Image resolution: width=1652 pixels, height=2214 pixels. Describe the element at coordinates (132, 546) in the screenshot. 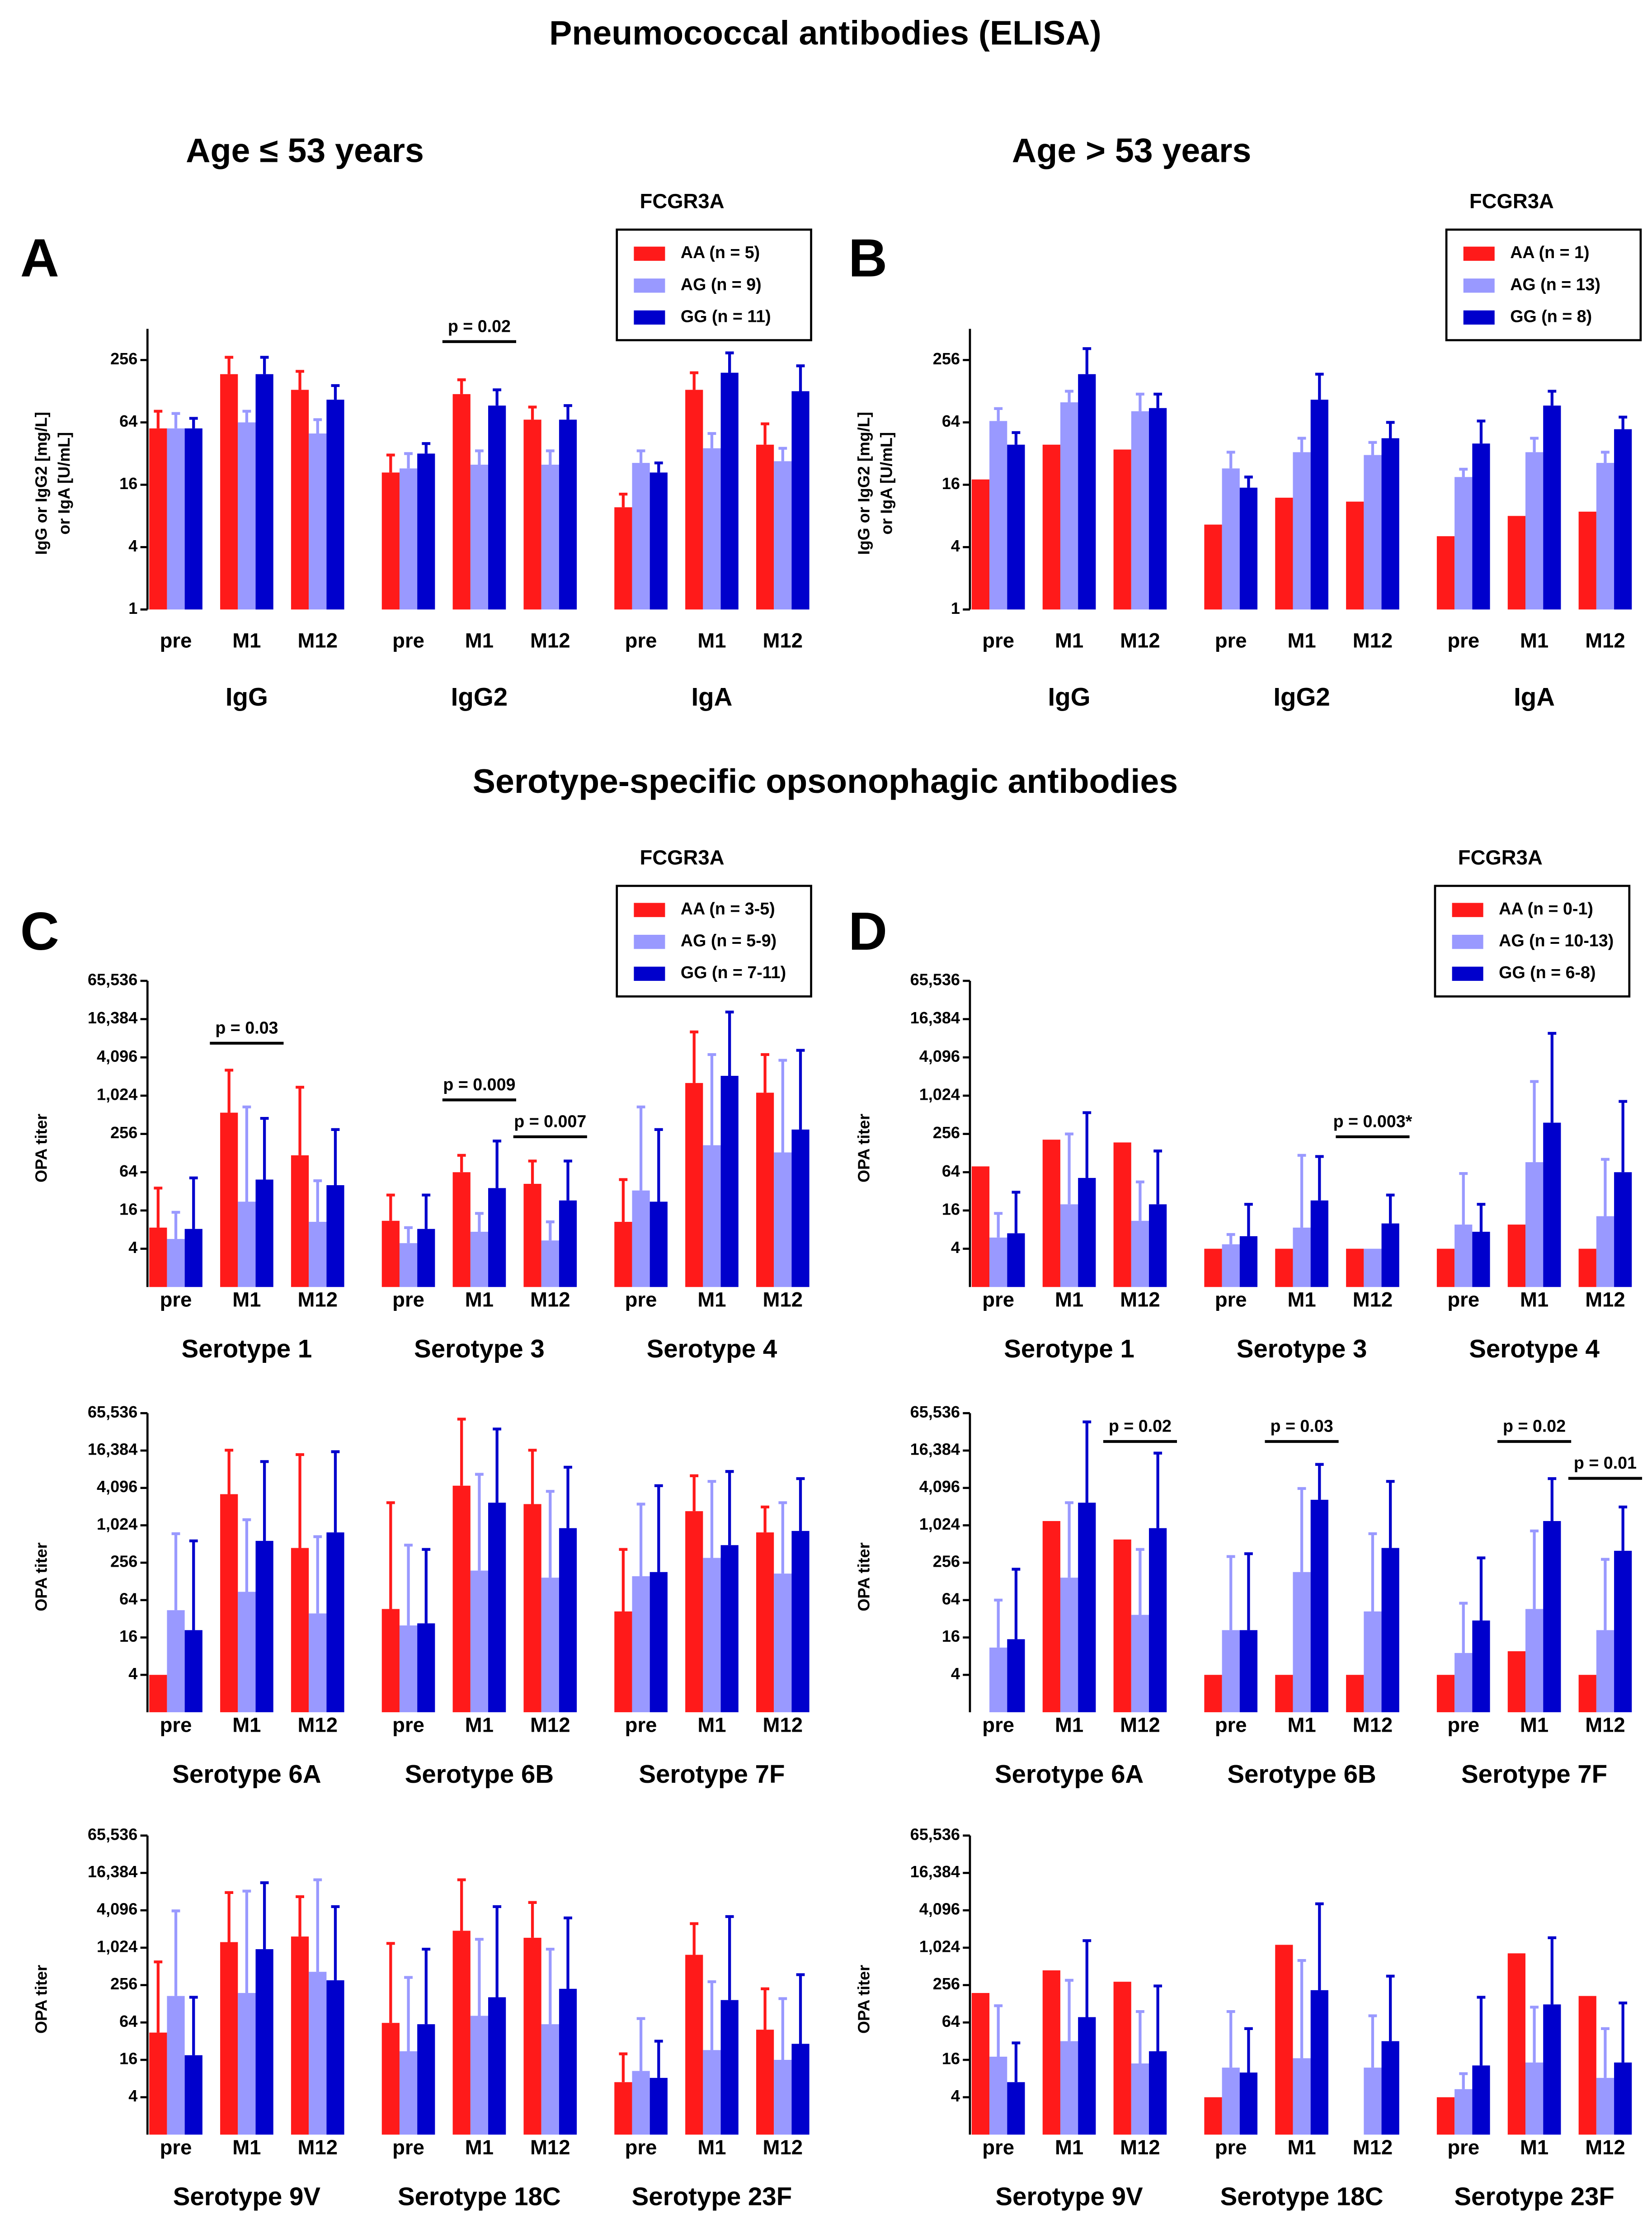

I see `y-tick-label: 4` at that location.